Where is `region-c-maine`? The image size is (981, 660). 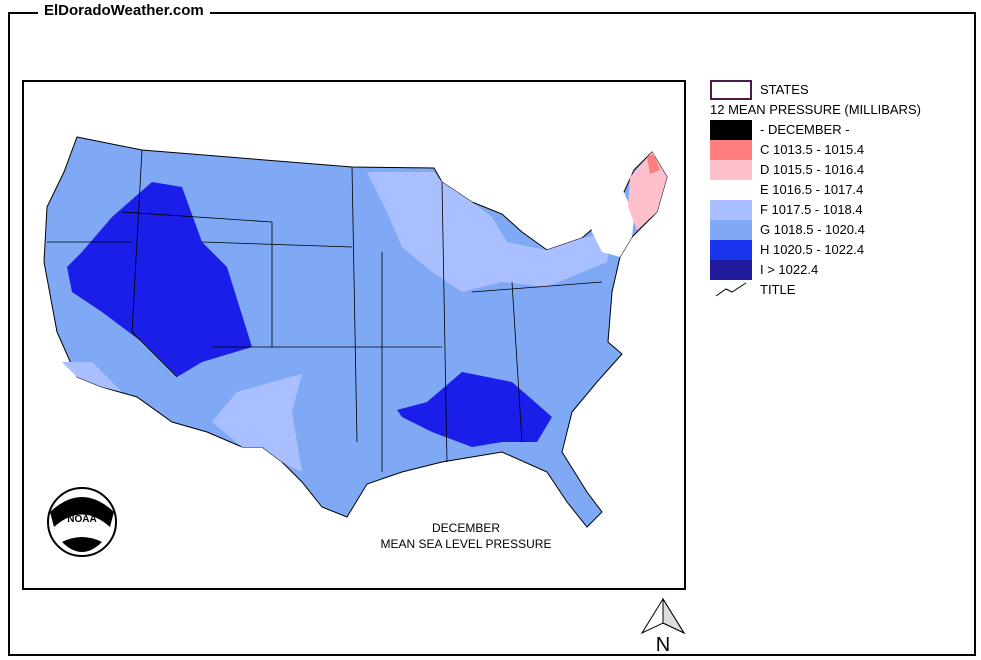
region-c-maine is located at coordinates (653, 164).